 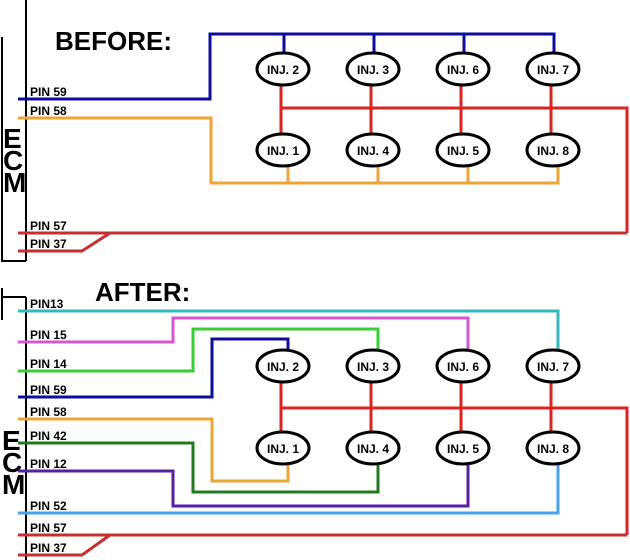 I want to click on before-injector-7: INJ. 7, so click(x=553, y=69).